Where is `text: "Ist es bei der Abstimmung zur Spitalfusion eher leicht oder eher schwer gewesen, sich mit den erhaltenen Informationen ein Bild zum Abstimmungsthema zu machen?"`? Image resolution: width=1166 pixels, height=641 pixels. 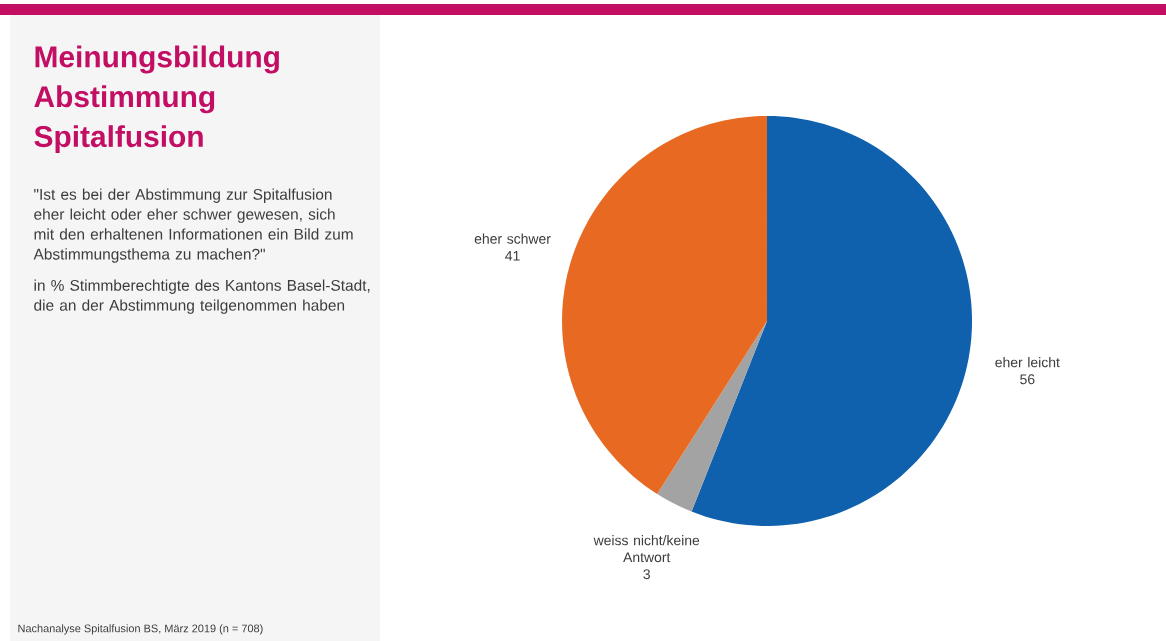 text: "Ist es bei der Abstimmung zur Spitalfusion eher leicht oder eher schwer gewesen, sich mit den erhaltenen Informationen ein Bild zum Abstimmungsthema zu machen?" is located at coordinates (193, 225).